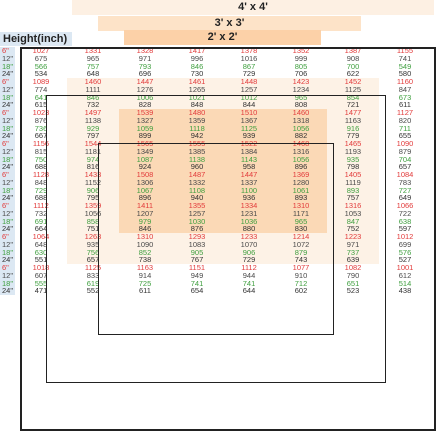 The height and width of the screenshot is (431, 436). I want to click on grid-cell: 1083, so click(197, 244).